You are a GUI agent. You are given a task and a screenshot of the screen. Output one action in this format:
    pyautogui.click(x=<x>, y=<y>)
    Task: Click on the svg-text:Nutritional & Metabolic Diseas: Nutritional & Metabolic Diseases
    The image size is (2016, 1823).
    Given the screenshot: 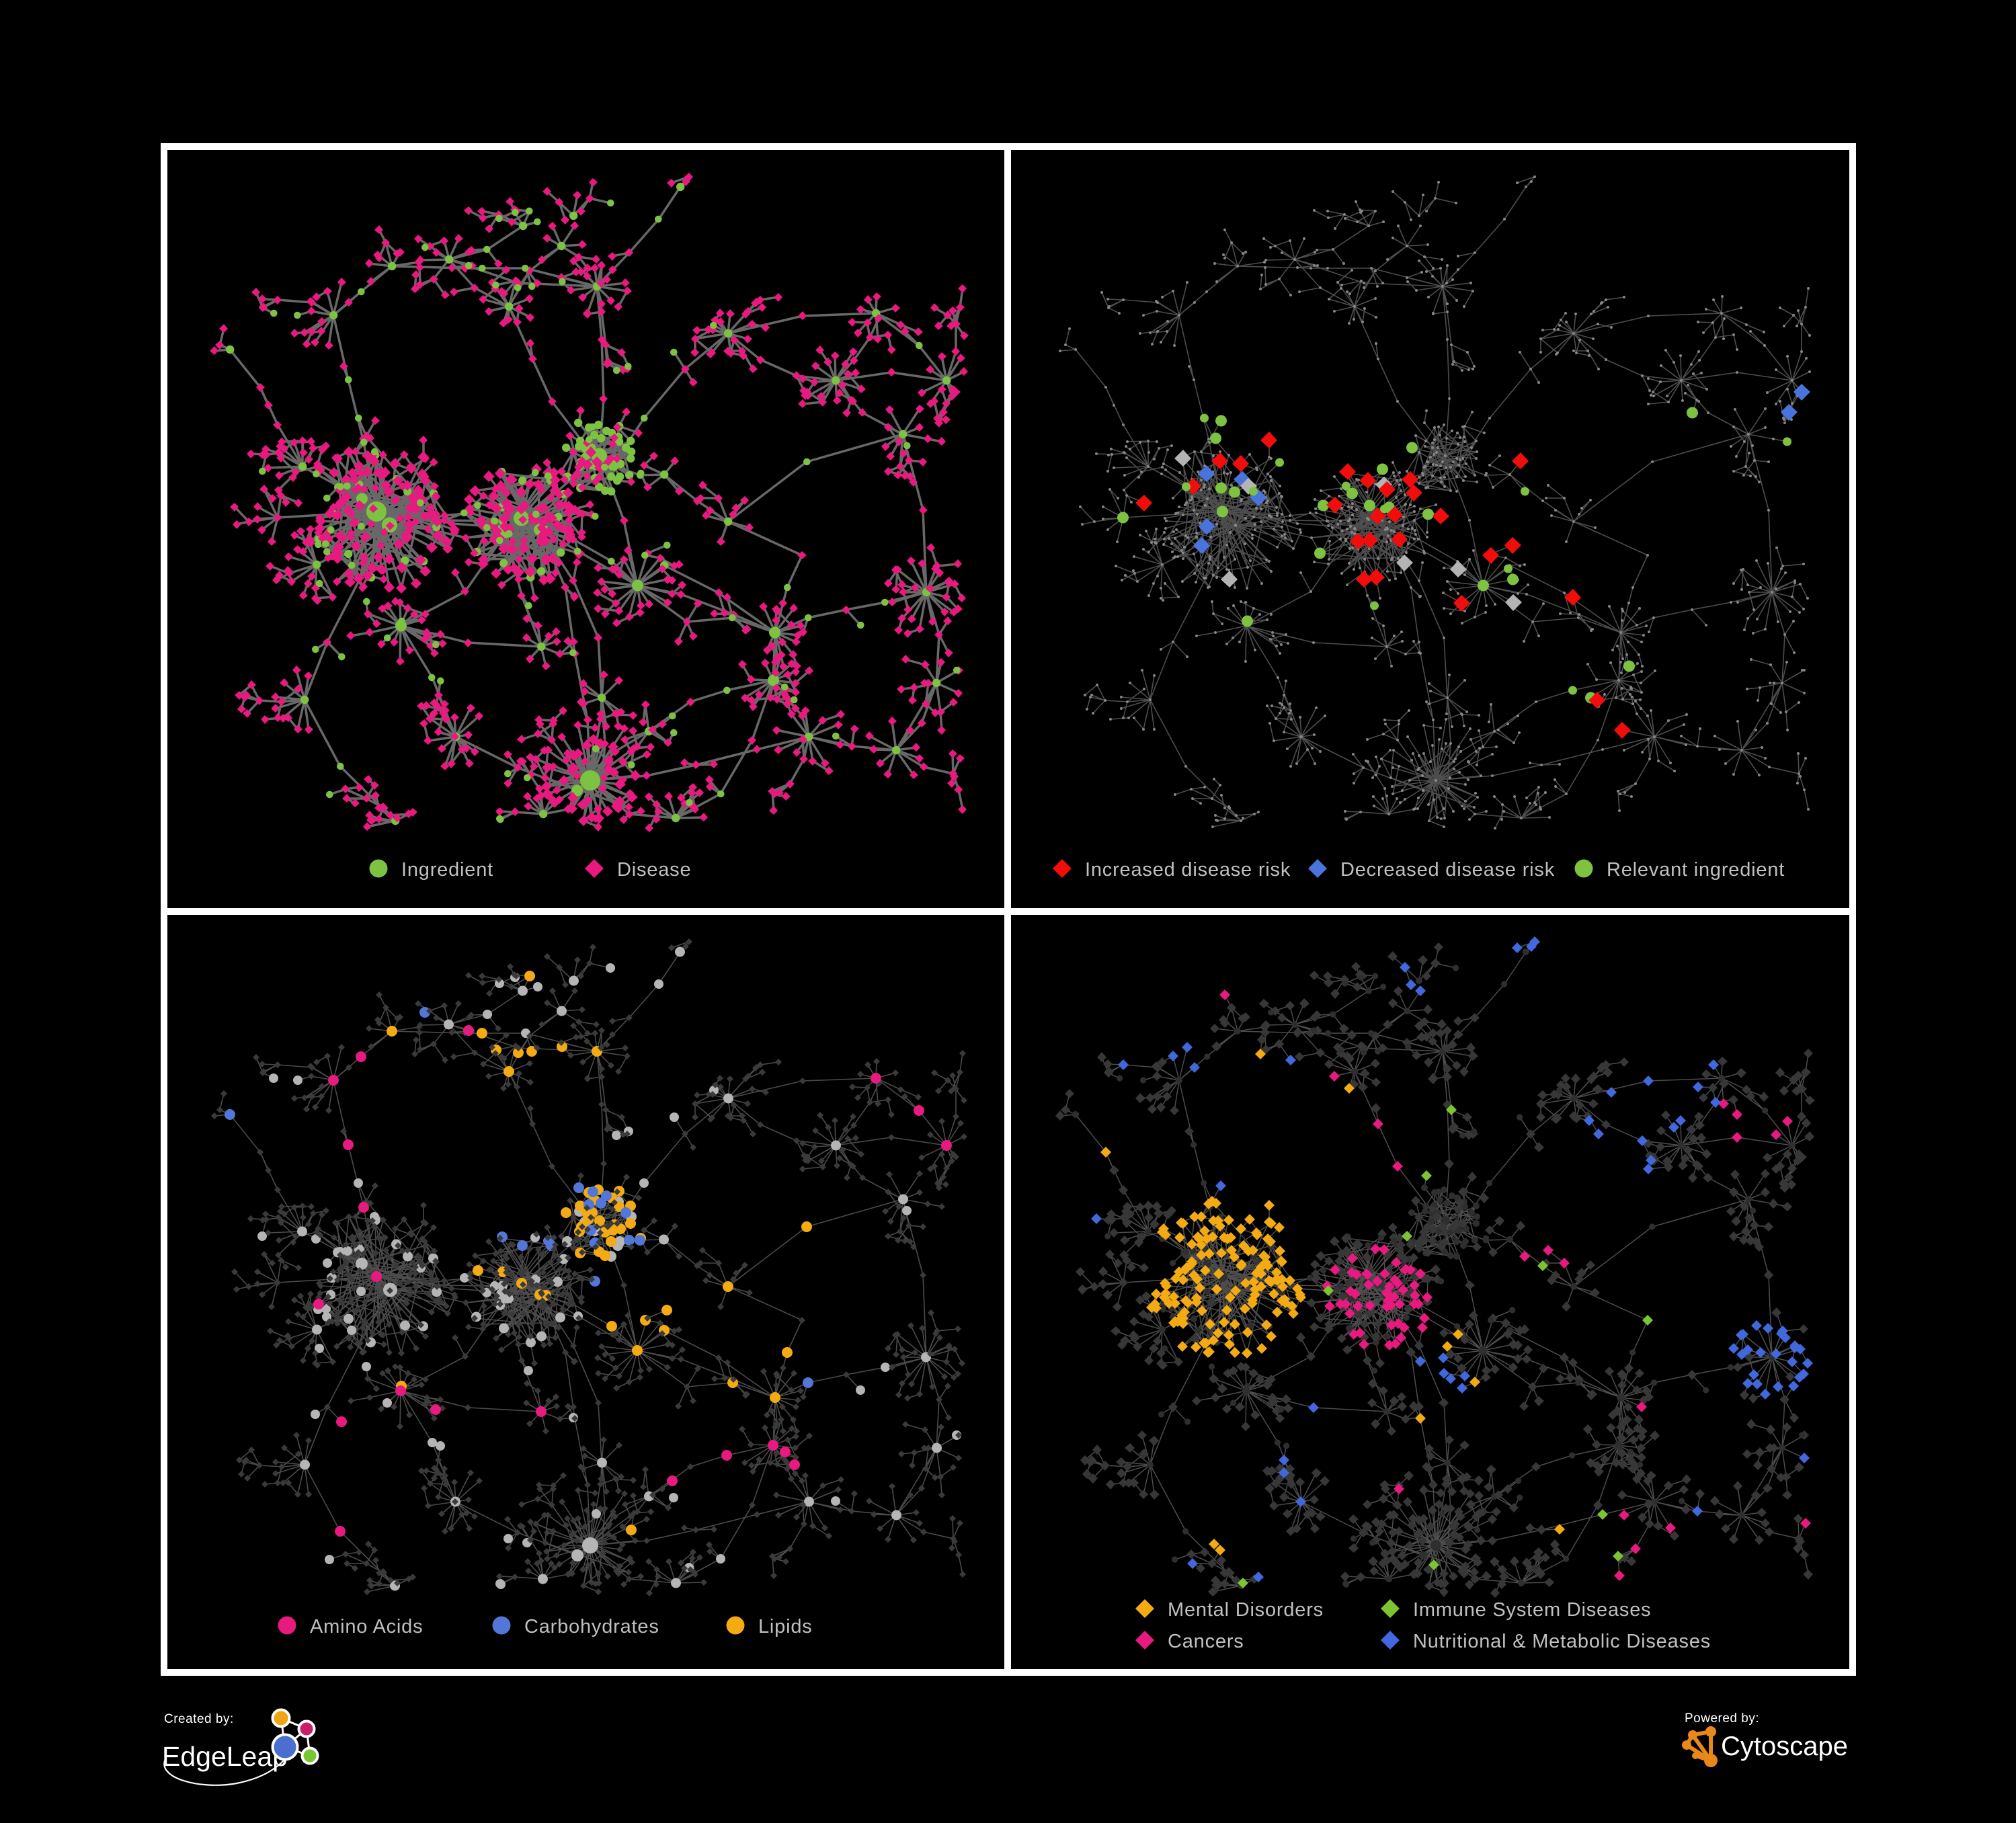 What is the action you would take?
    pyautogui.click(x=1562, y=1641)
    